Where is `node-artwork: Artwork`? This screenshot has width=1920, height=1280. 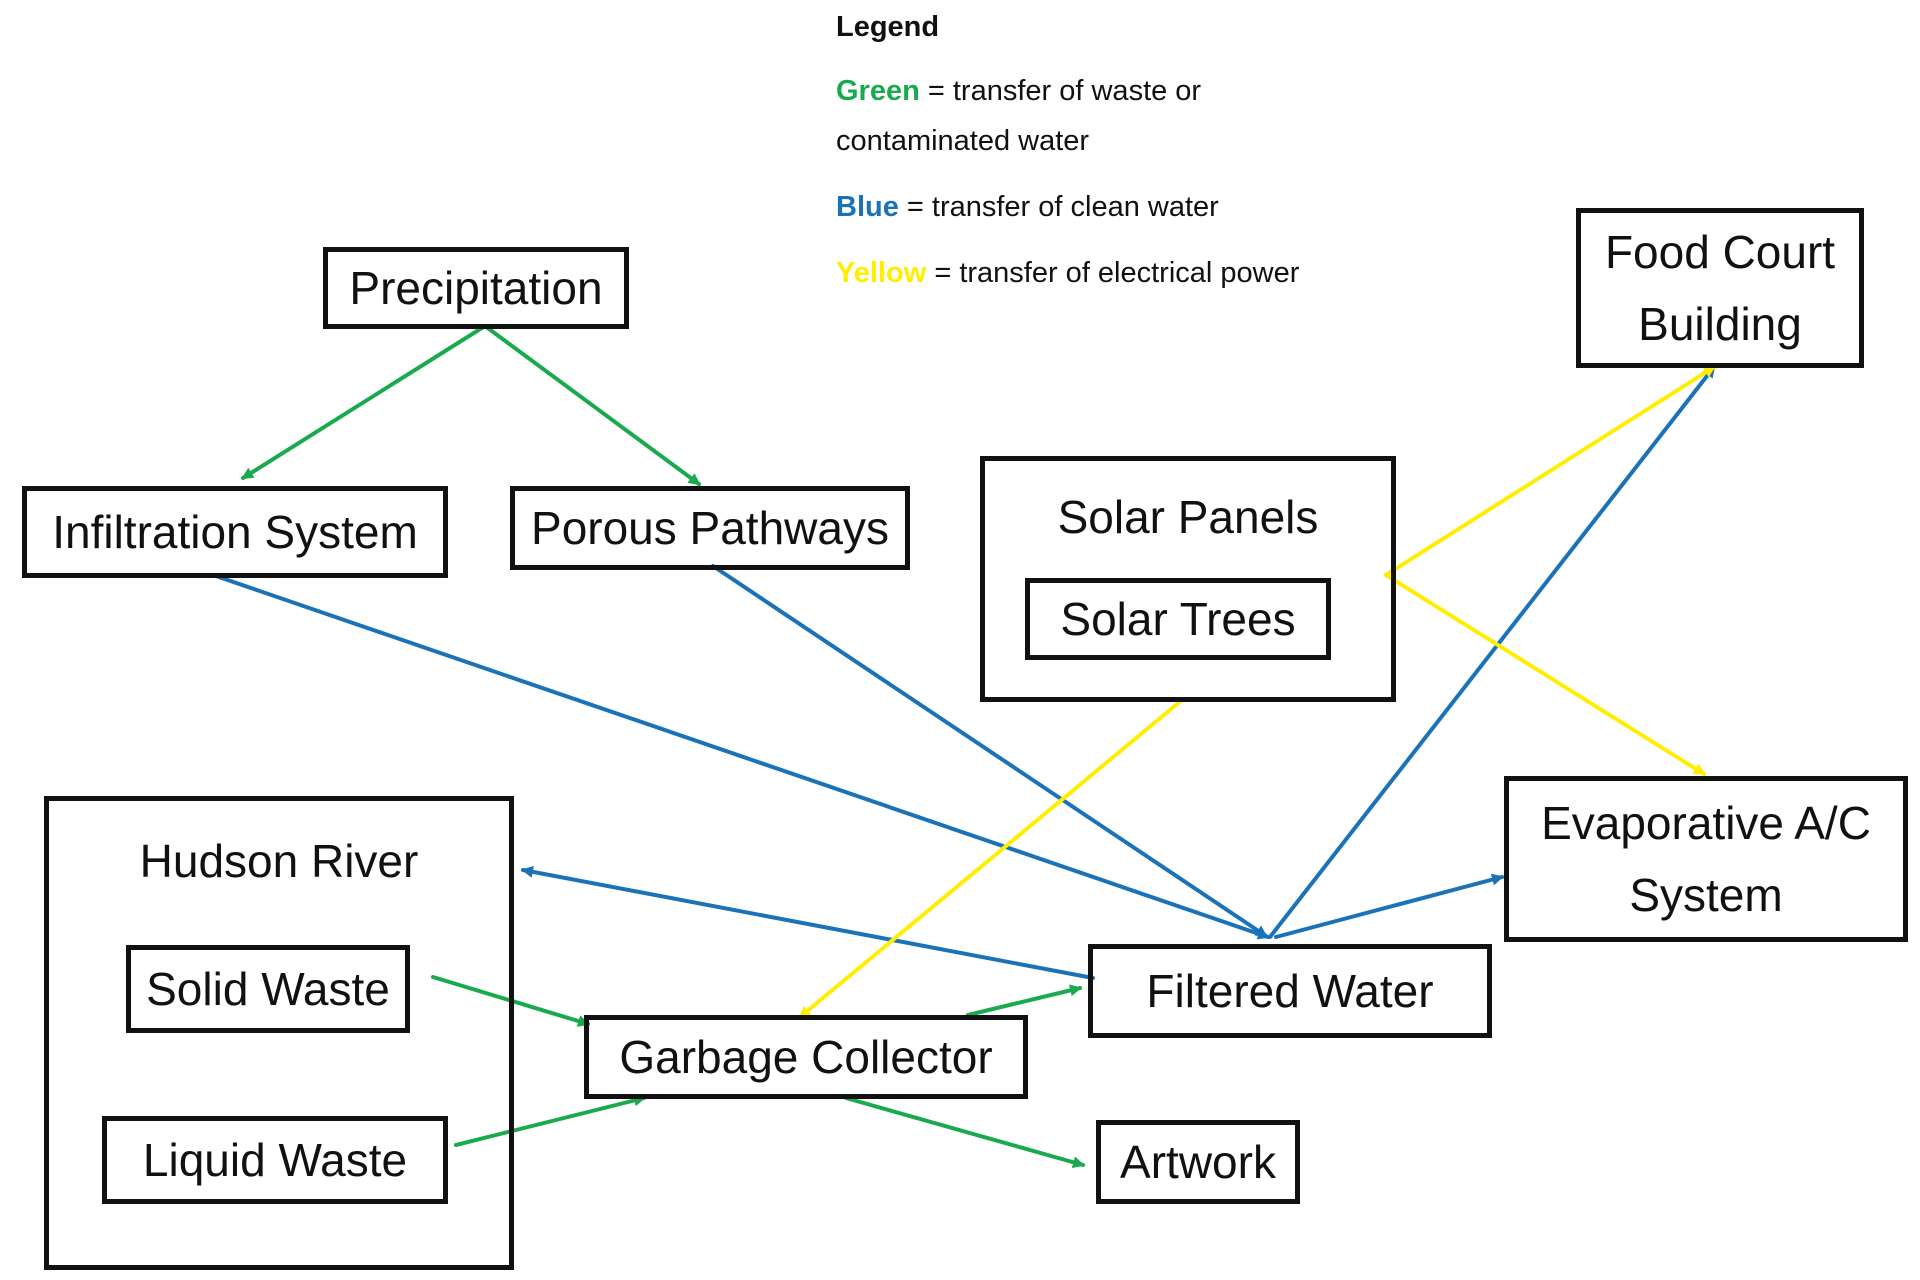
node-artwork: Artwork is located at coordinates (1198, 1162).